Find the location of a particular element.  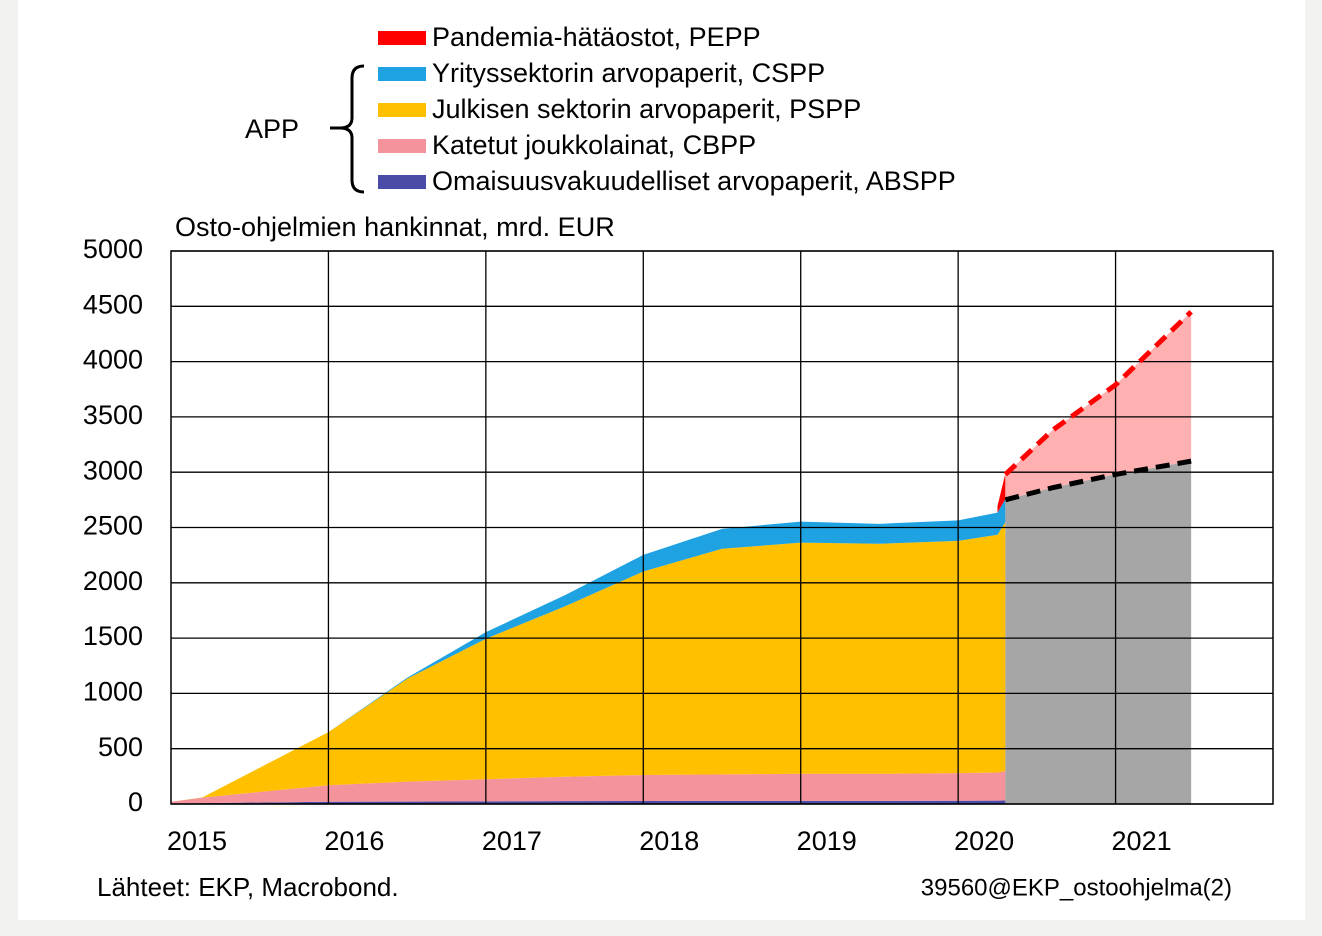

legend-label: Katetut joukkolainat, CBPP is located at coordinates (594, 145).